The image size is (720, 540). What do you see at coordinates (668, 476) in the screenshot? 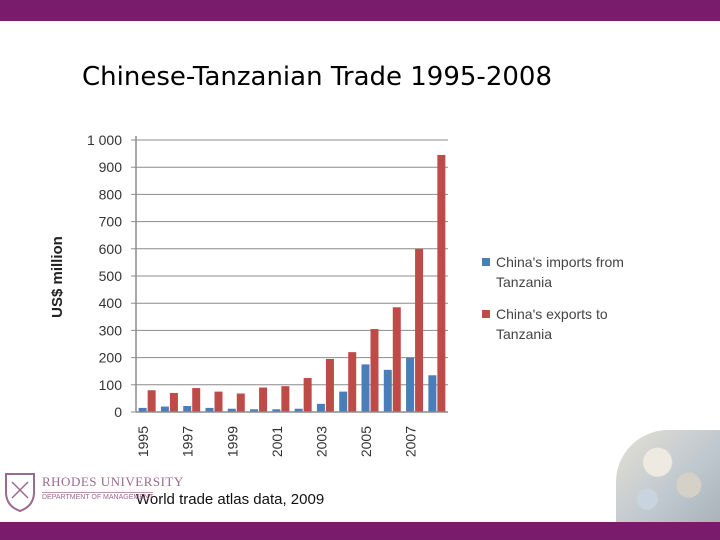
I see `corner-decorative-image` at bounding box center [668, 476].